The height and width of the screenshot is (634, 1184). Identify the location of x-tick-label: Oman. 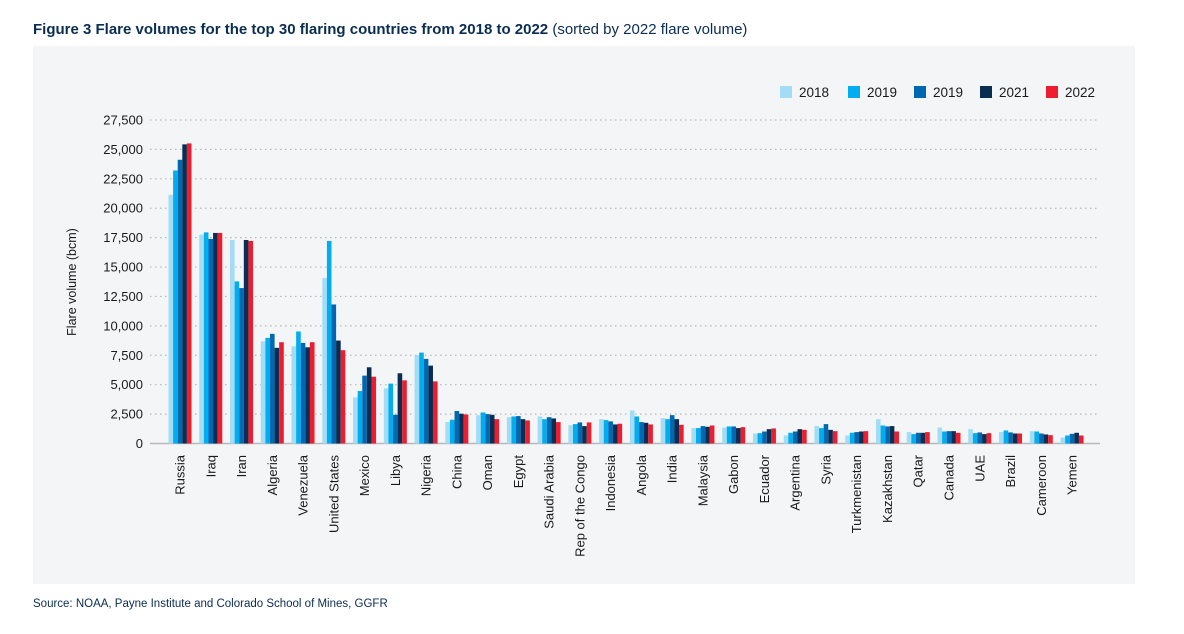
(487, 472).